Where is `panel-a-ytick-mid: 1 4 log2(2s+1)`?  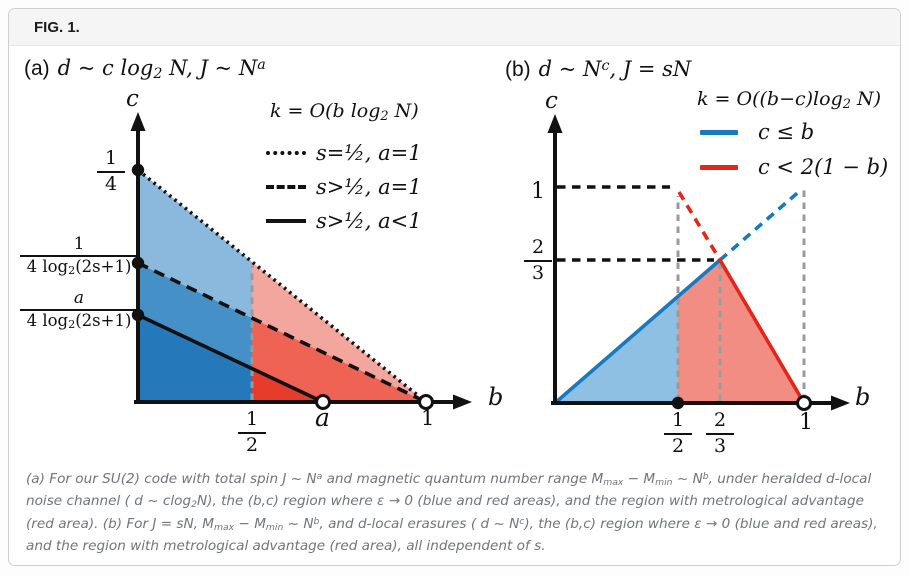
panel-a-ytick-mid: 1 4 log2(2s+1) is located at coordinates (79, 255).